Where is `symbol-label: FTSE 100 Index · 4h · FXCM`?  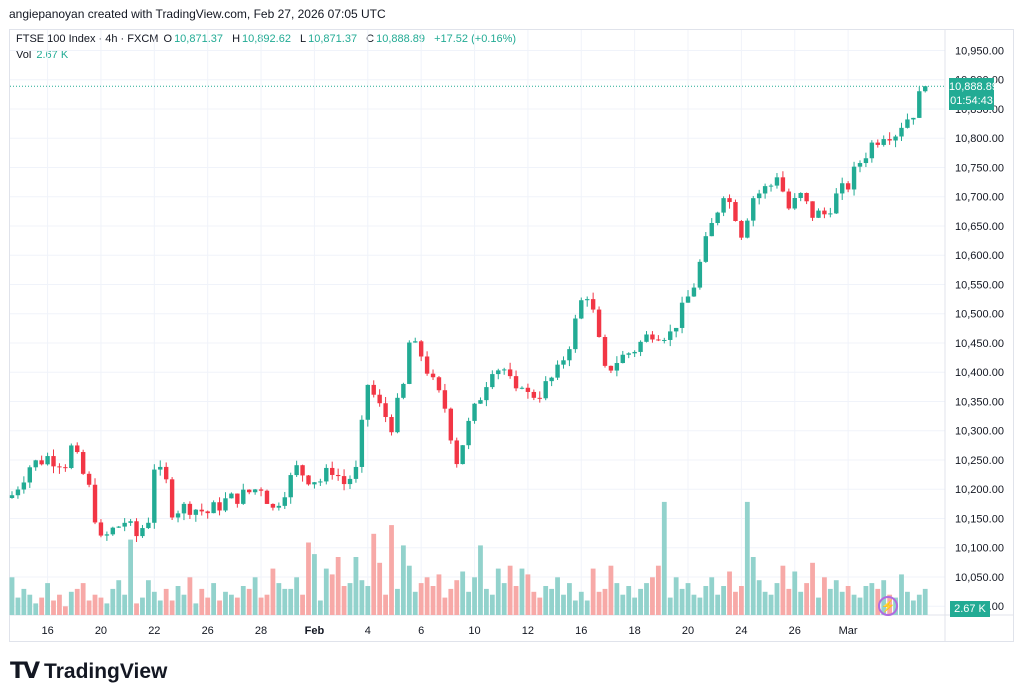
symbol-label: FTSE 100 Index · 4h · FXCM is located at coordinates (87, 39).